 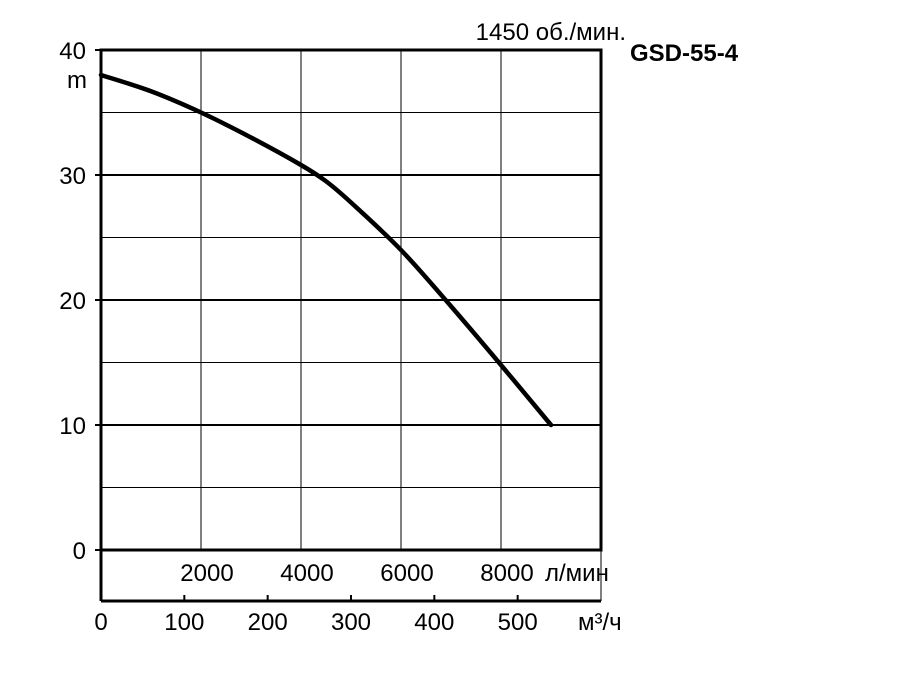 What do you see at coordinates (600, 622) in the screenshot?
I see `x-secondary-unit-label: м³/ч` at bounding box center [600, 622].